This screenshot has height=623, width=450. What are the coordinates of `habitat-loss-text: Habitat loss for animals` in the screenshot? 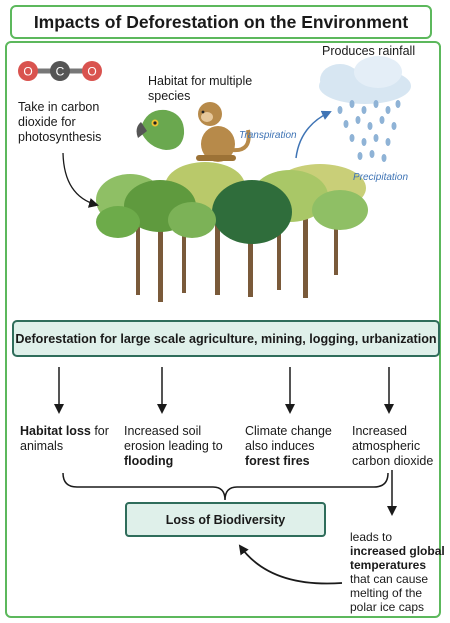 It's located at (64, 439).